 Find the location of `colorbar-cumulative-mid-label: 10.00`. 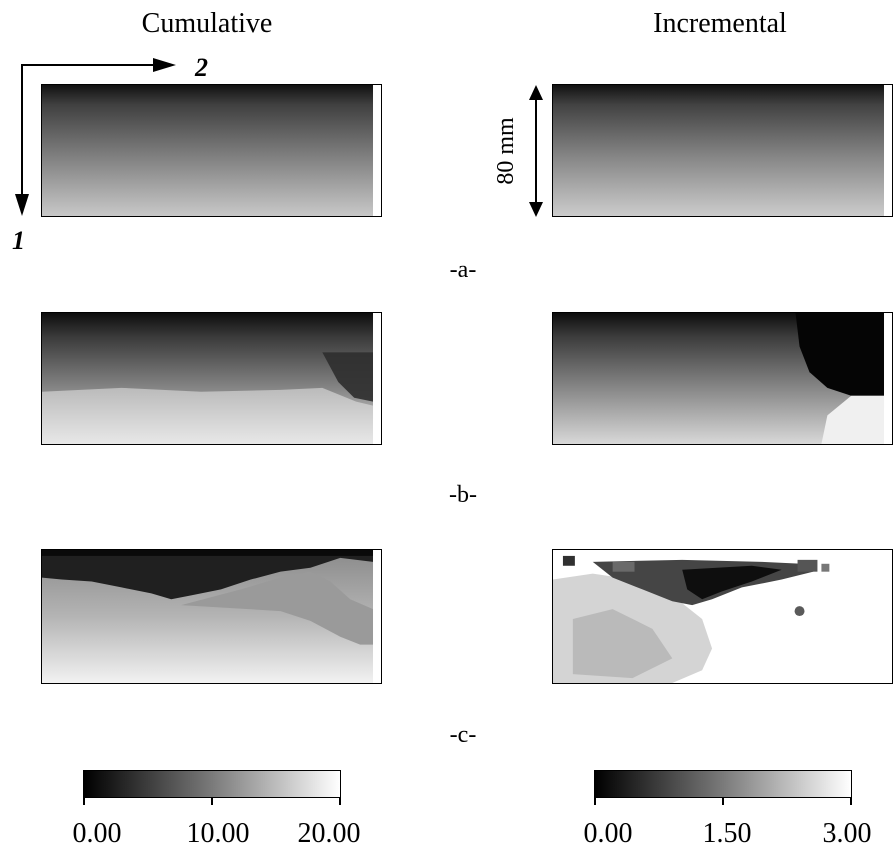

colorbar-cumulative-mid-label: 10.00 is located at coordinates (218, 833).